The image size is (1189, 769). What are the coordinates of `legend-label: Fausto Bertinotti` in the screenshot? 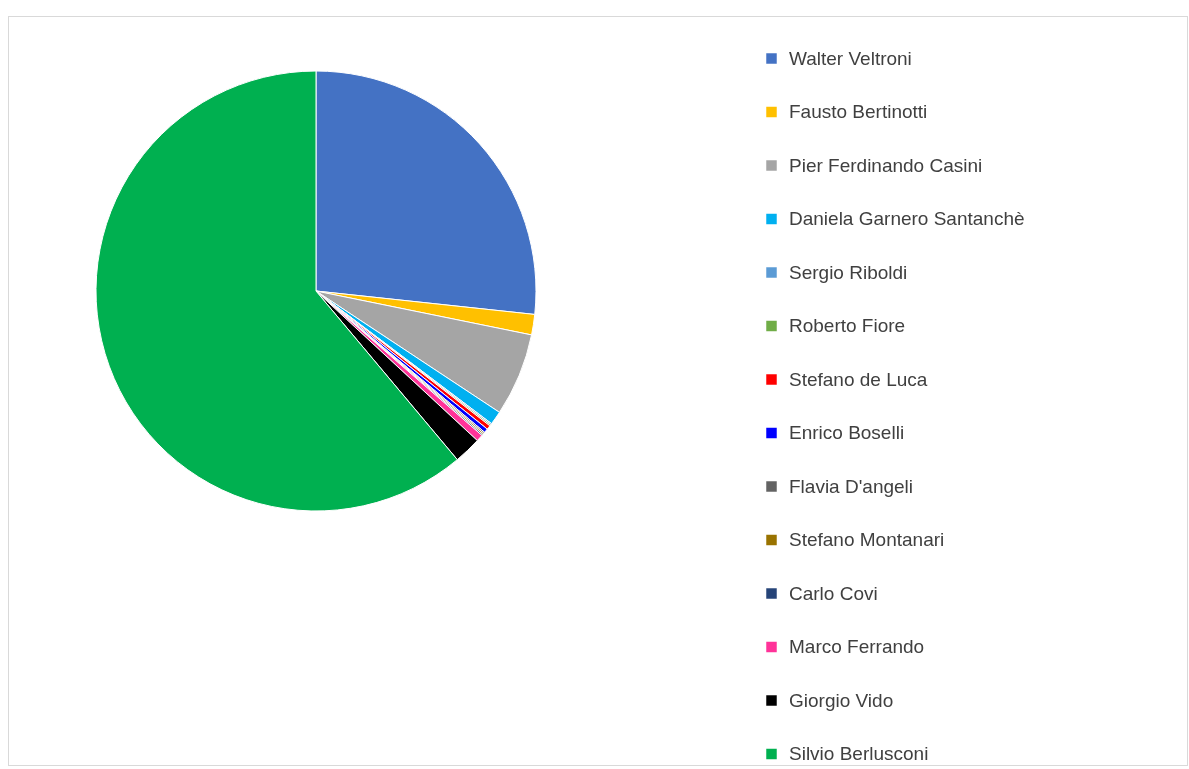 It's located at (858, 111).